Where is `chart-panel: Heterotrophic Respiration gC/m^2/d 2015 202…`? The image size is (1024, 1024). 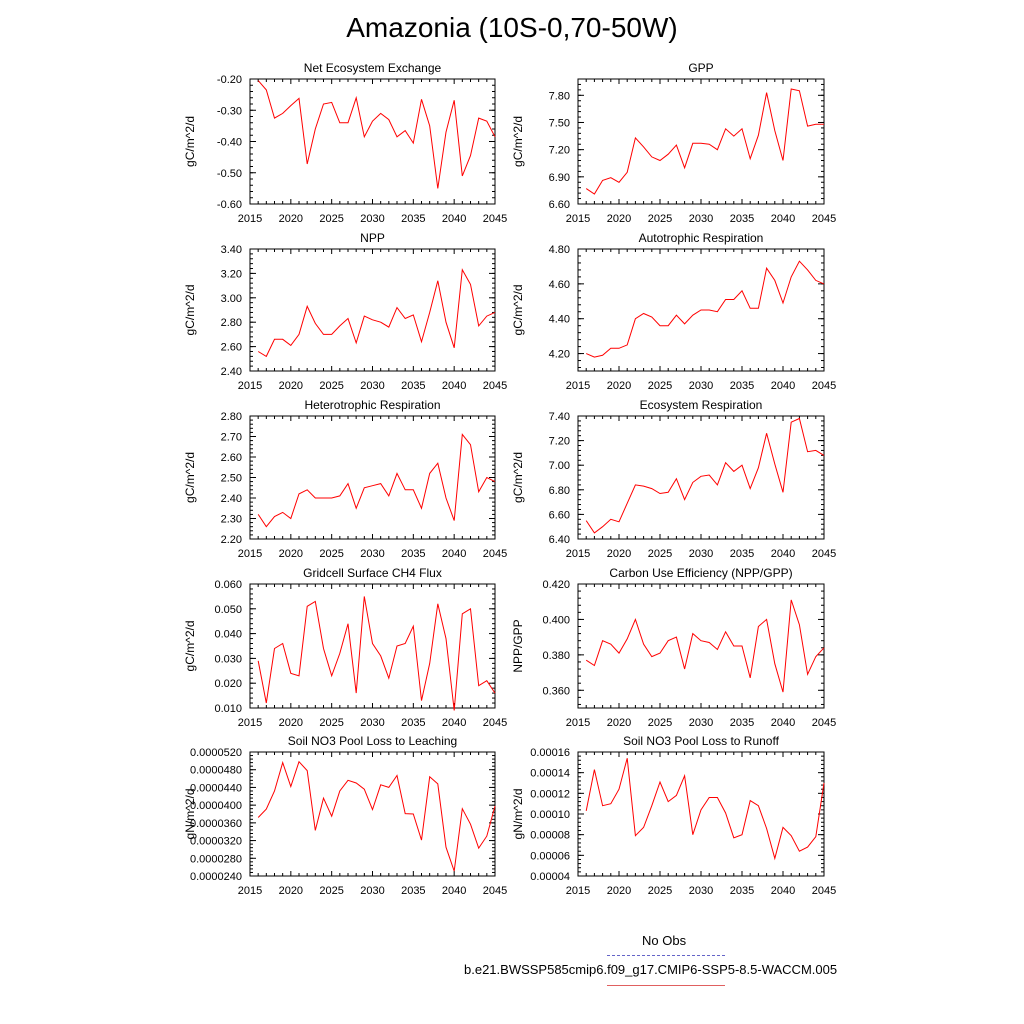
chart-panel: Heterotrophic Respiration gC/m^2/d 2015 202… is located at coordinates (345, 479).